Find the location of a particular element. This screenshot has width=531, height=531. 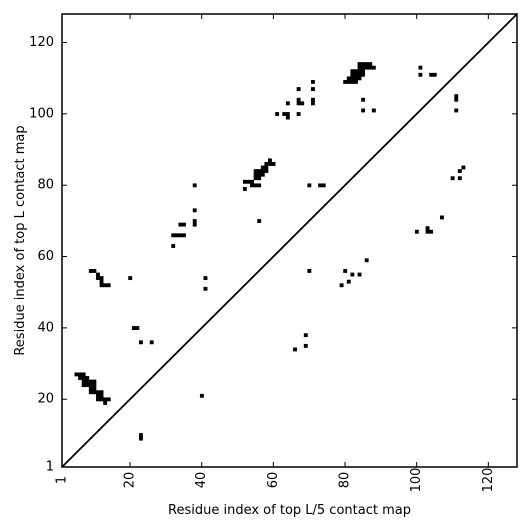

y-tick-label: 100 is located at coordinates (41, 113).